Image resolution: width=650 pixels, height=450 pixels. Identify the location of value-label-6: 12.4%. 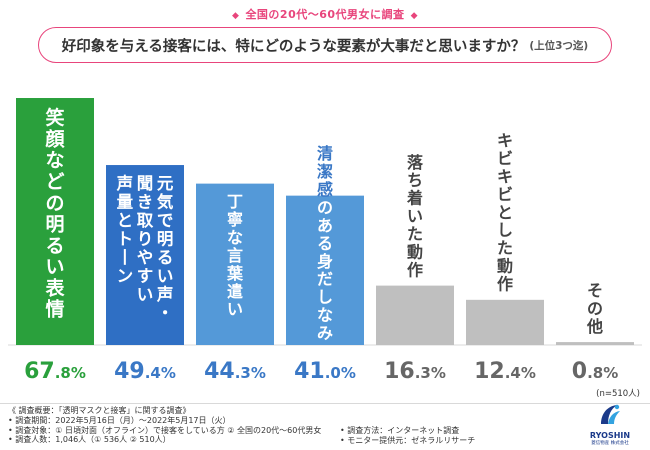
(505, 371).